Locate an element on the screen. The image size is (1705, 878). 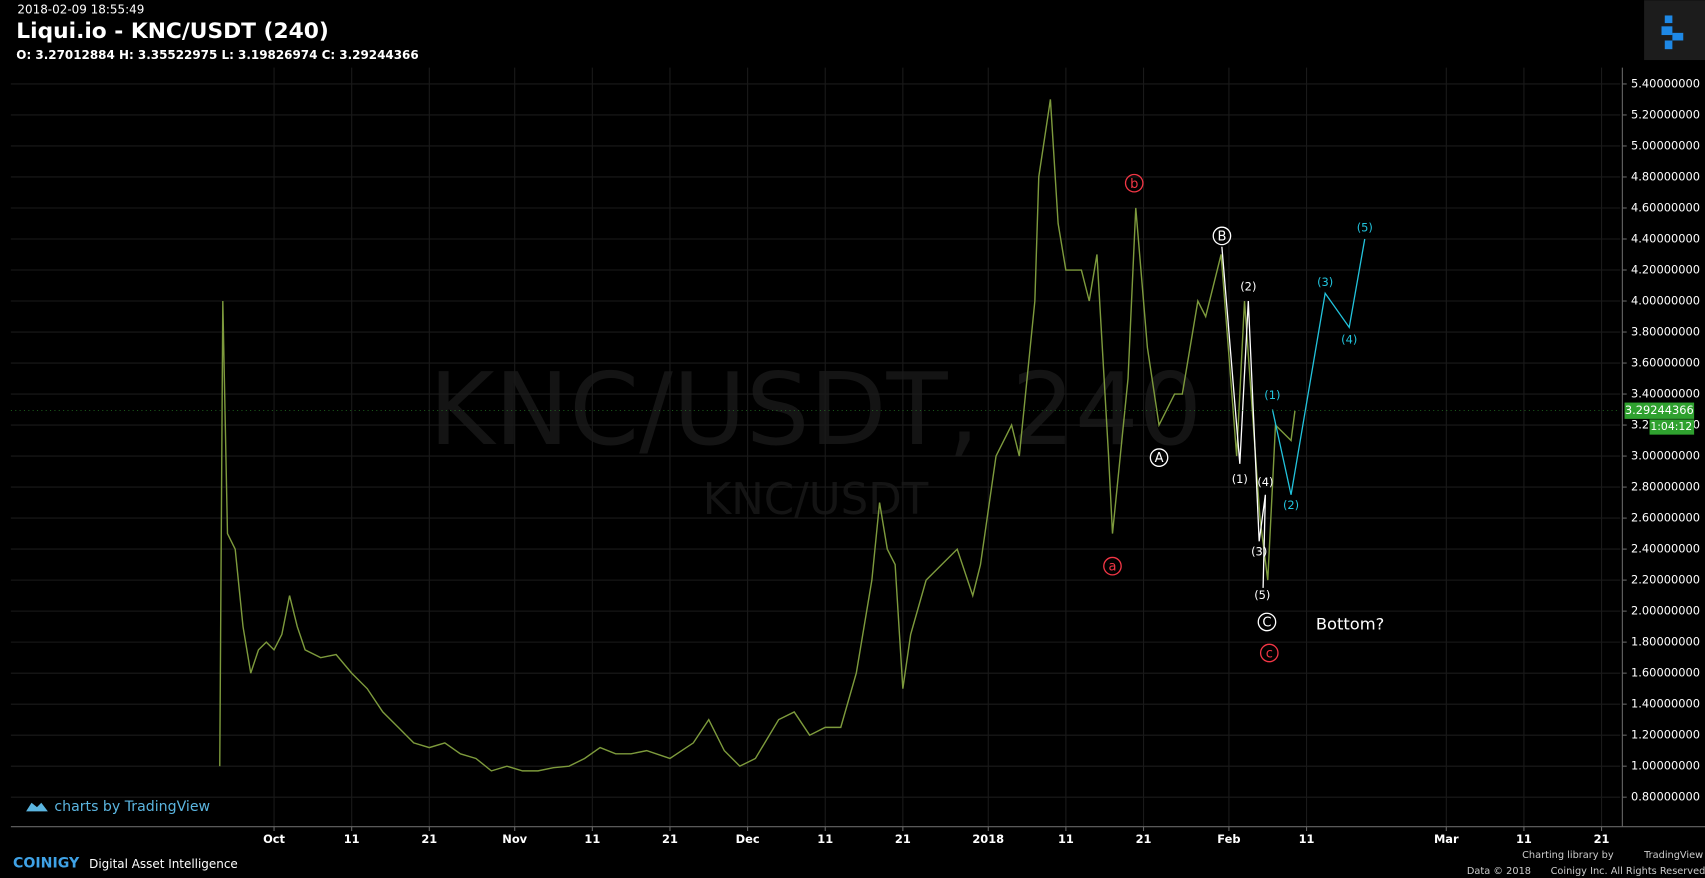
y-tick-label: 2.00000000 is located at coordinates (1665, 611).